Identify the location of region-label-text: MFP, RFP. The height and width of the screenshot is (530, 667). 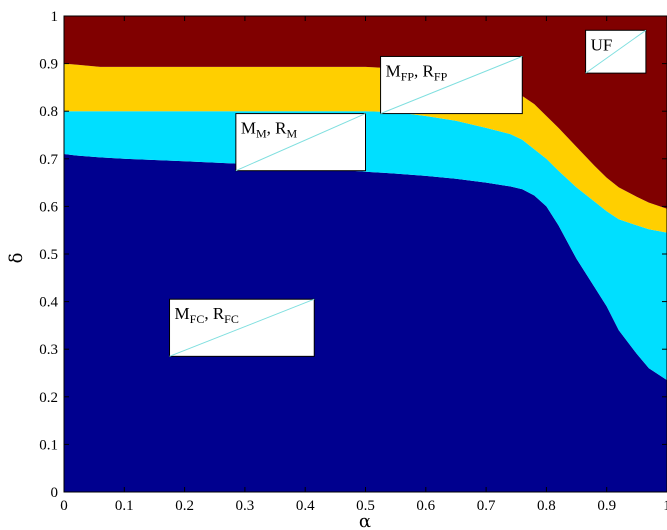
(417, 72).